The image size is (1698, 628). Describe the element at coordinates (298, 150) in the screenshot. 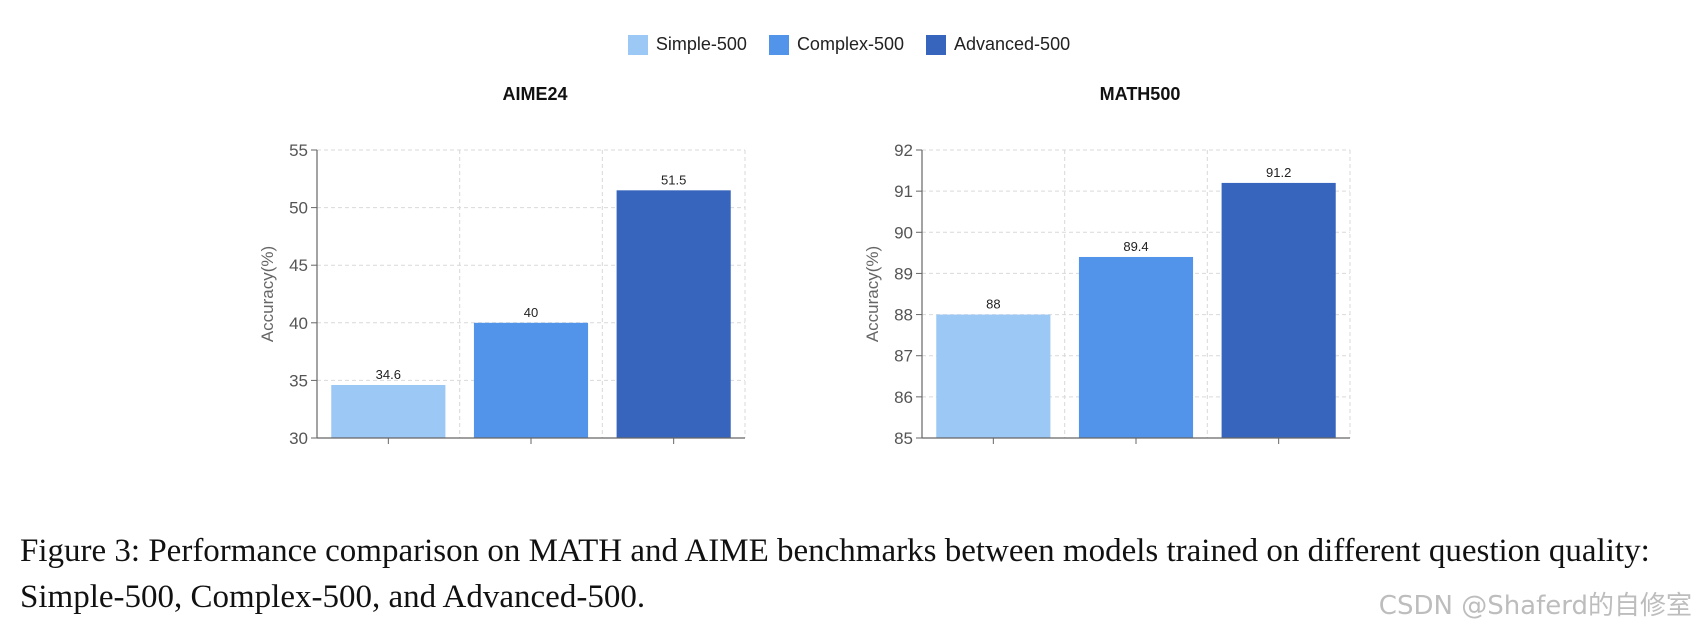

I see `y-tick-label: 55` at that location.